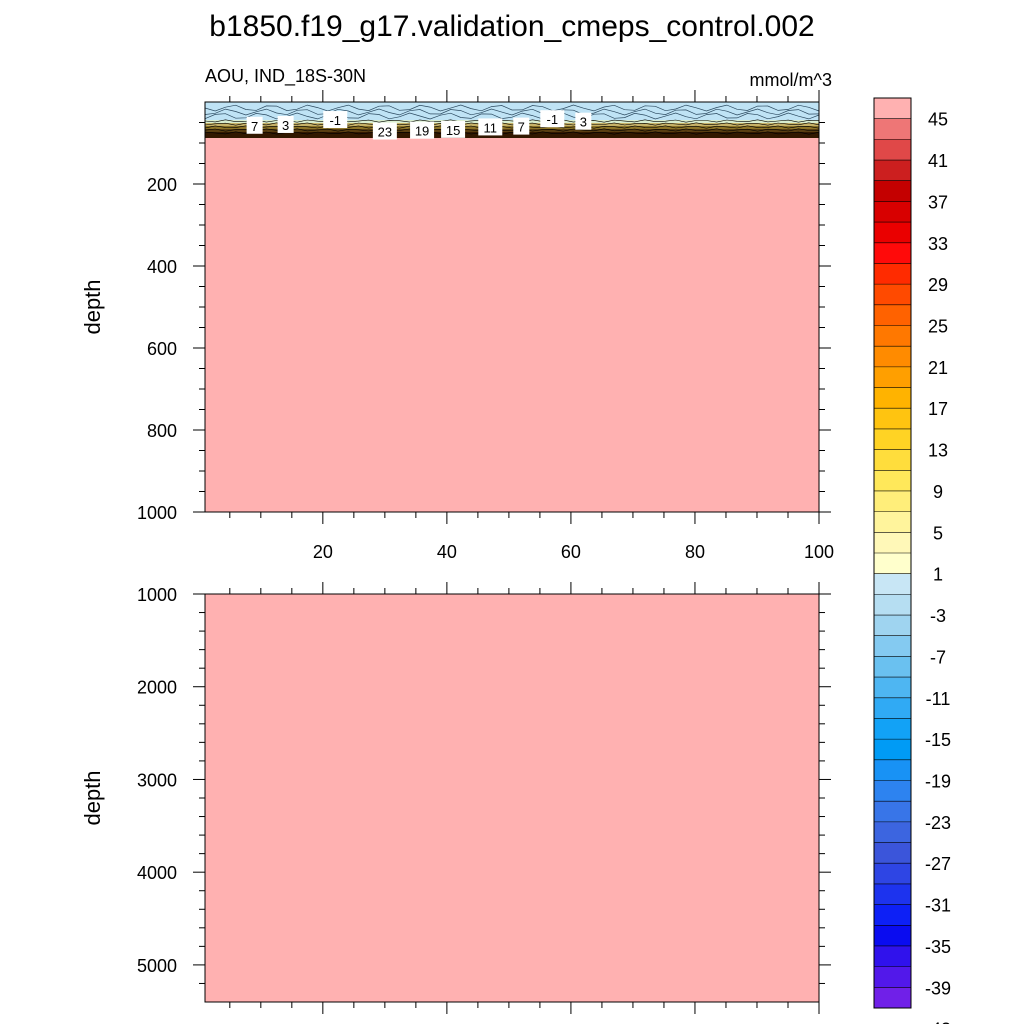 This screenshot has width=1024, height=1024. I want to click on contour-label: 11, so click(491, 127).